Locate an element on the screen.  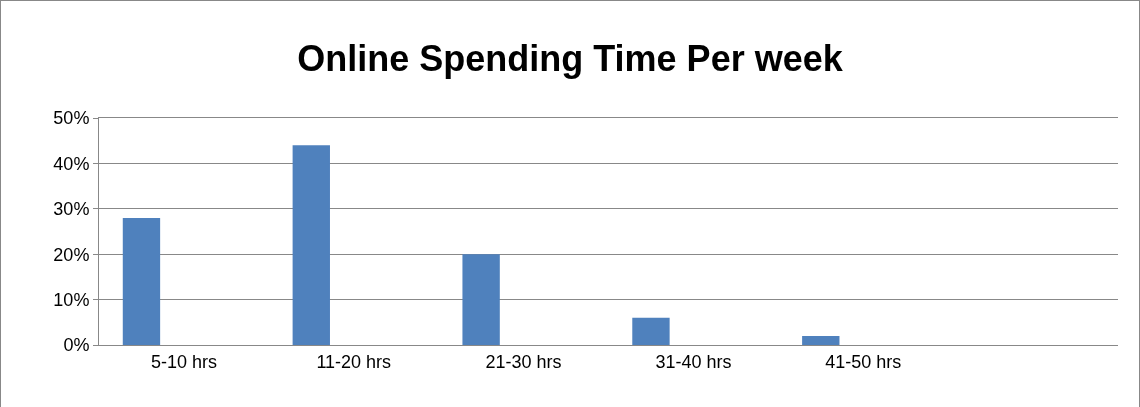
x-tick-label: 21-30 hrs is located at coordinates (523, 361).